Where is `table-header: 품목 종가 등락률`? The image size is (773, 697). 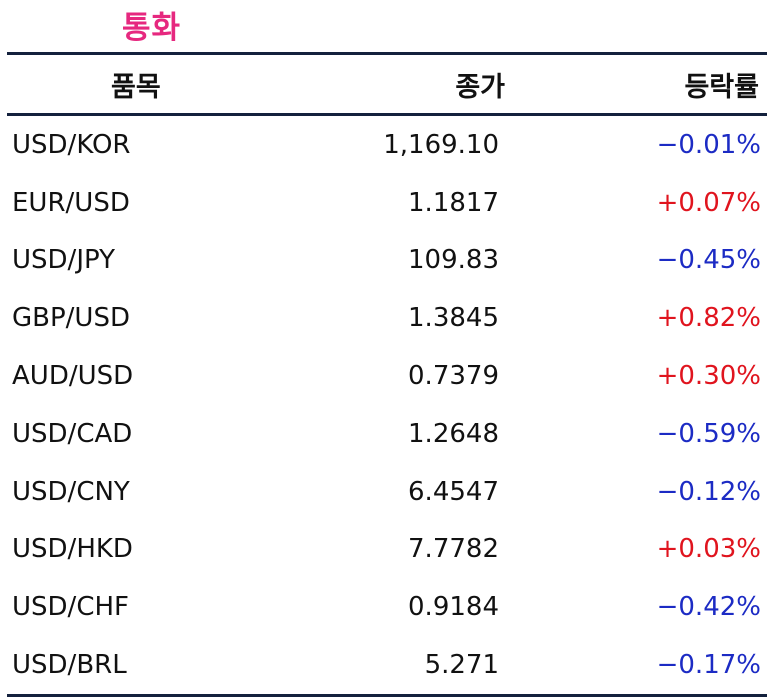
table-header: 품목 종가 등락률 is located at coordinates (387, 85).